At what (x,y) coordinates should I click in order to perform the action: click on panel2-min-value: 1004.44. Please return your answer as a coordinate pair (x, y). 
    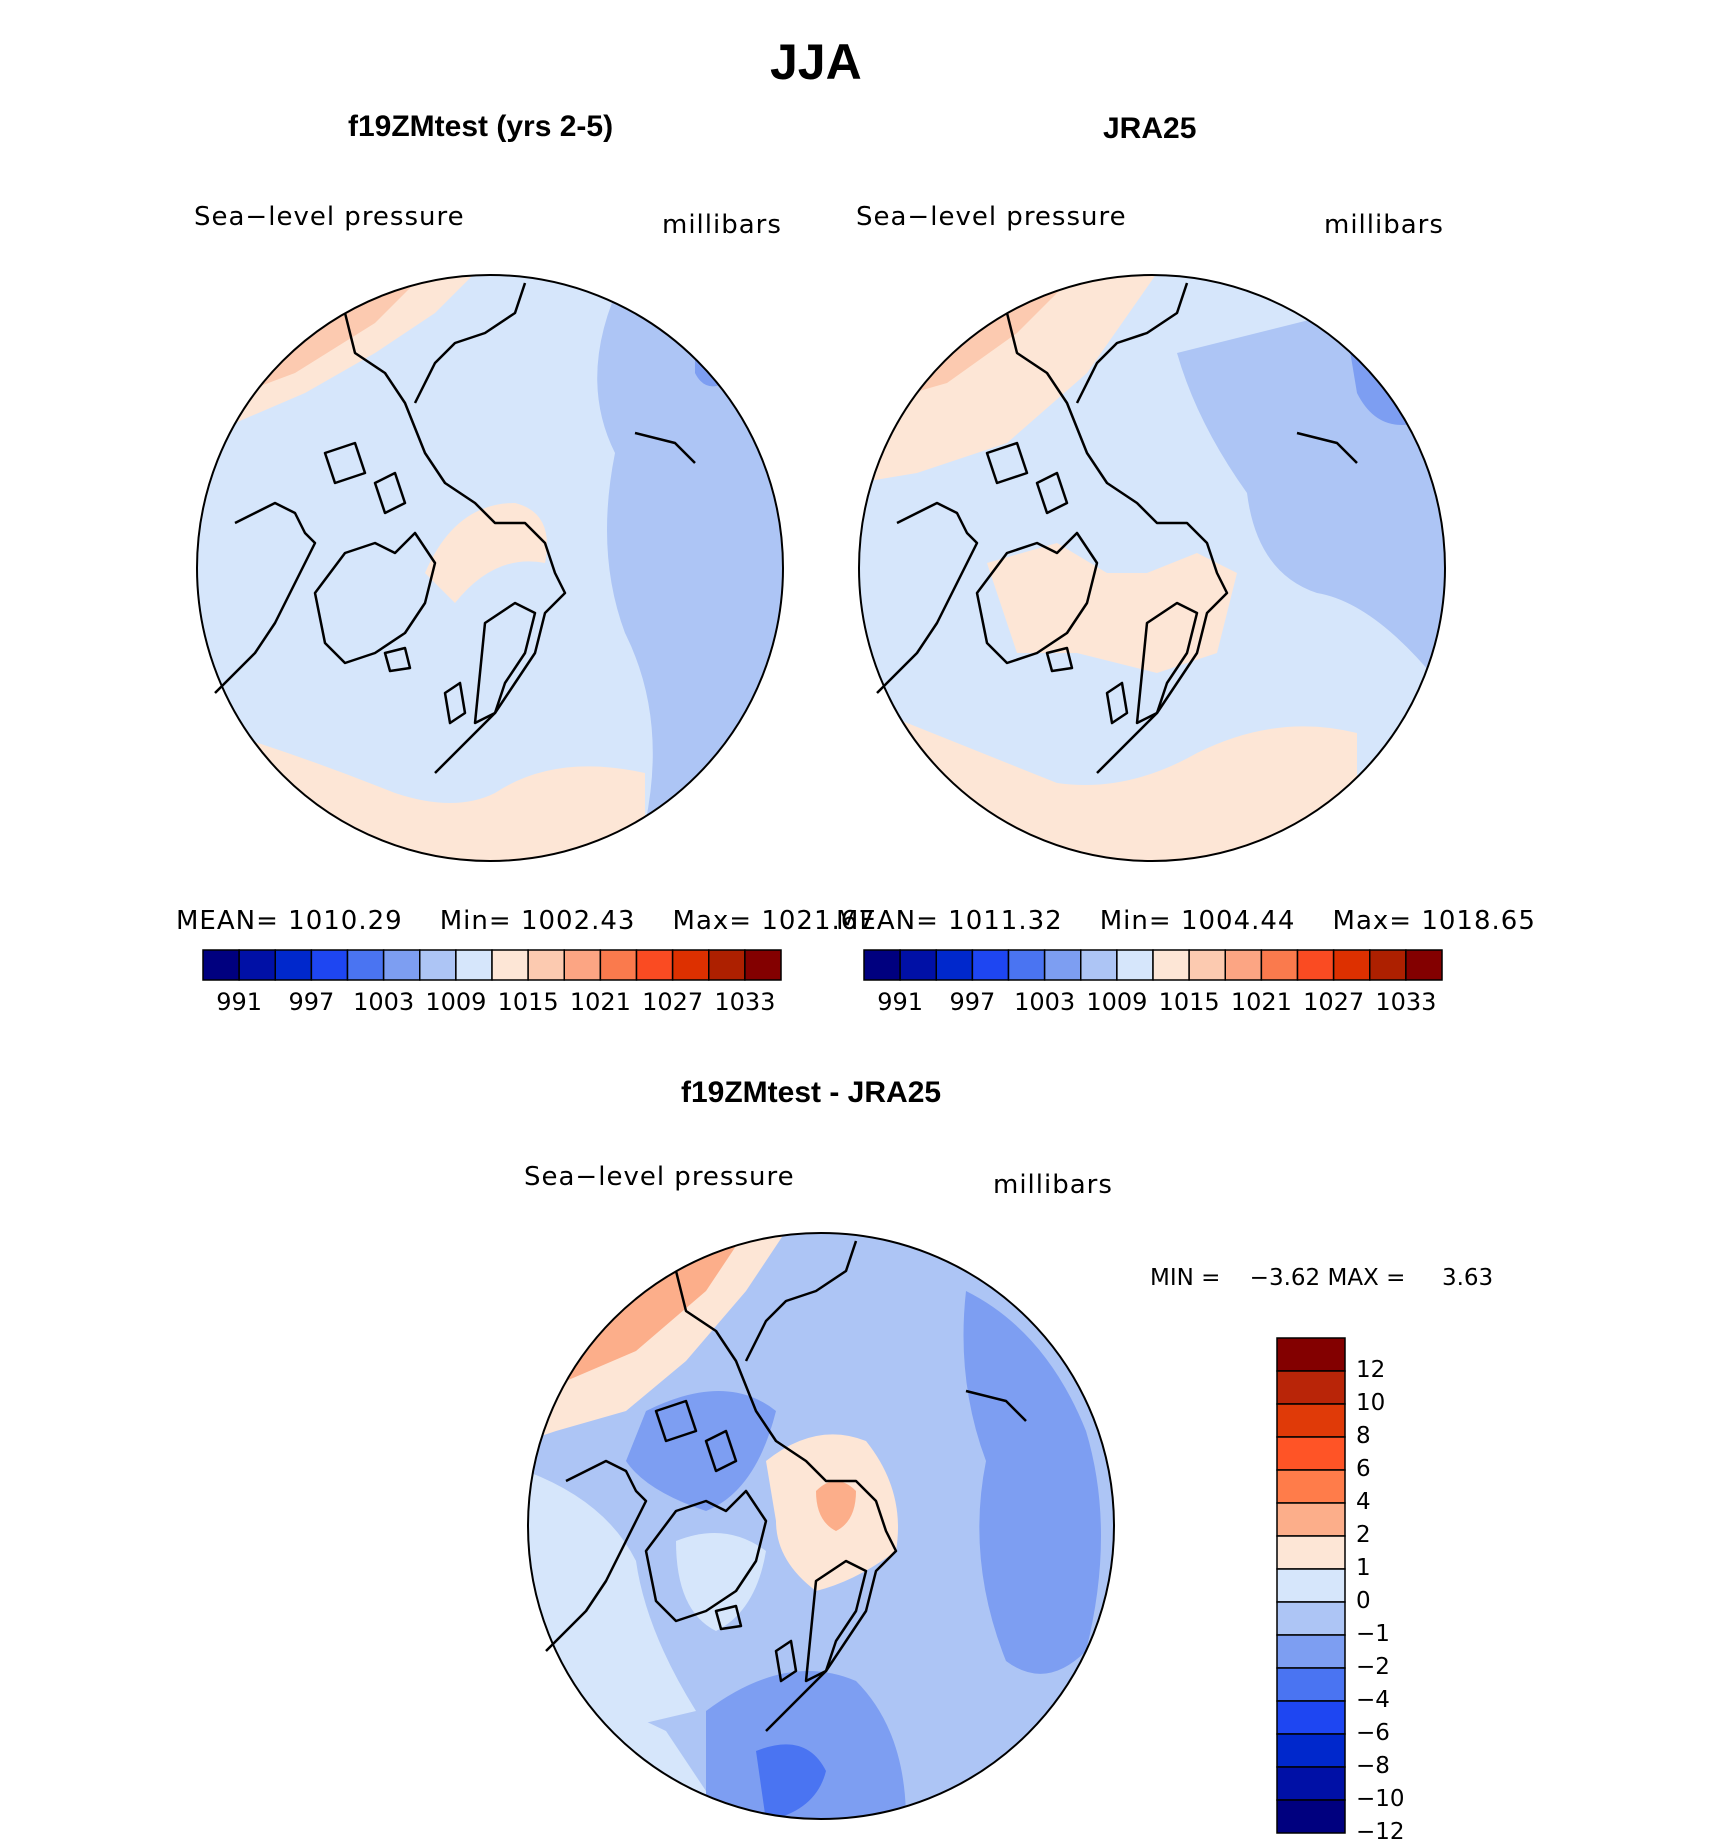
    Looking at the image, I should click on (1238, 921).